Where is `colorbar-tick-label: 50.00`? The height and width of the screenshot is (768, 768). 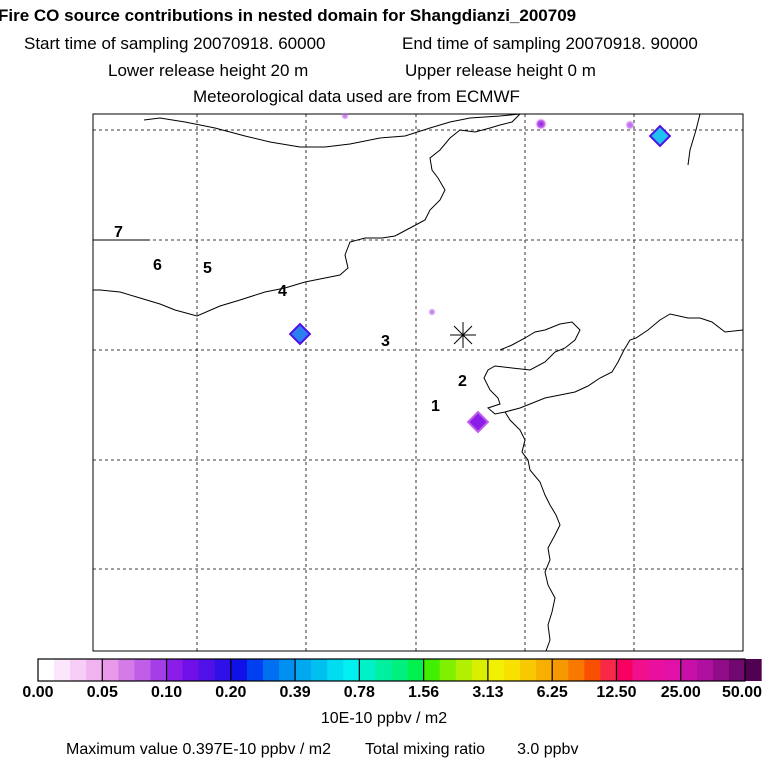
colorbar-tick-label: 50.00 is located at coordinates (742, 692).